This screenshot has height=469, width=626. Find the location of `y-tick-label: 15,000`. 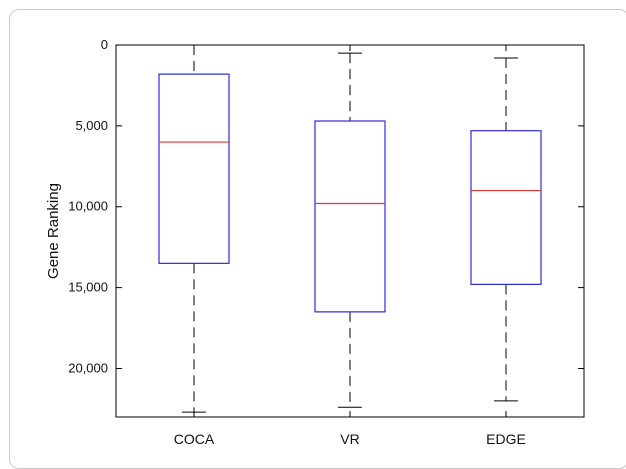

y-tick-label: 15,000 is located at coordinates (88, 287).